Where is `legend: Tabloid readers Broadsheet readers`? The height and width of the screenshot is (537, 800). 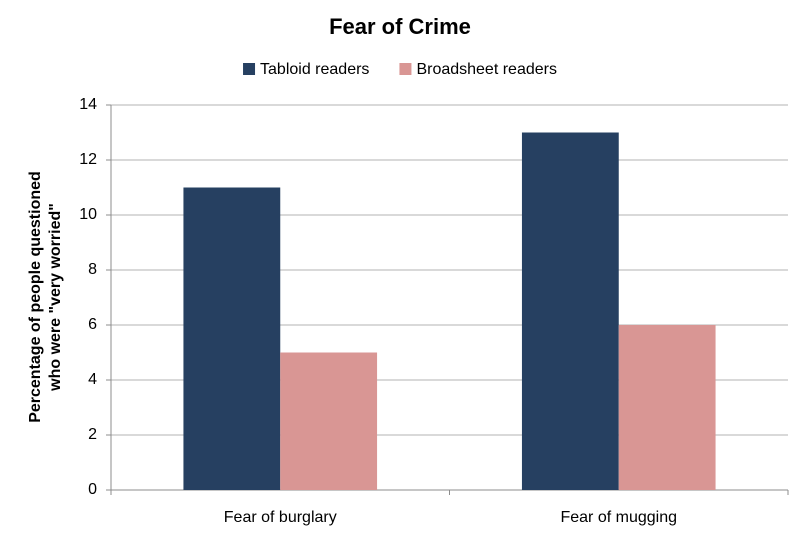 legend: Tabloid readers Broadsheet readers is located at coordinates (400, 69).